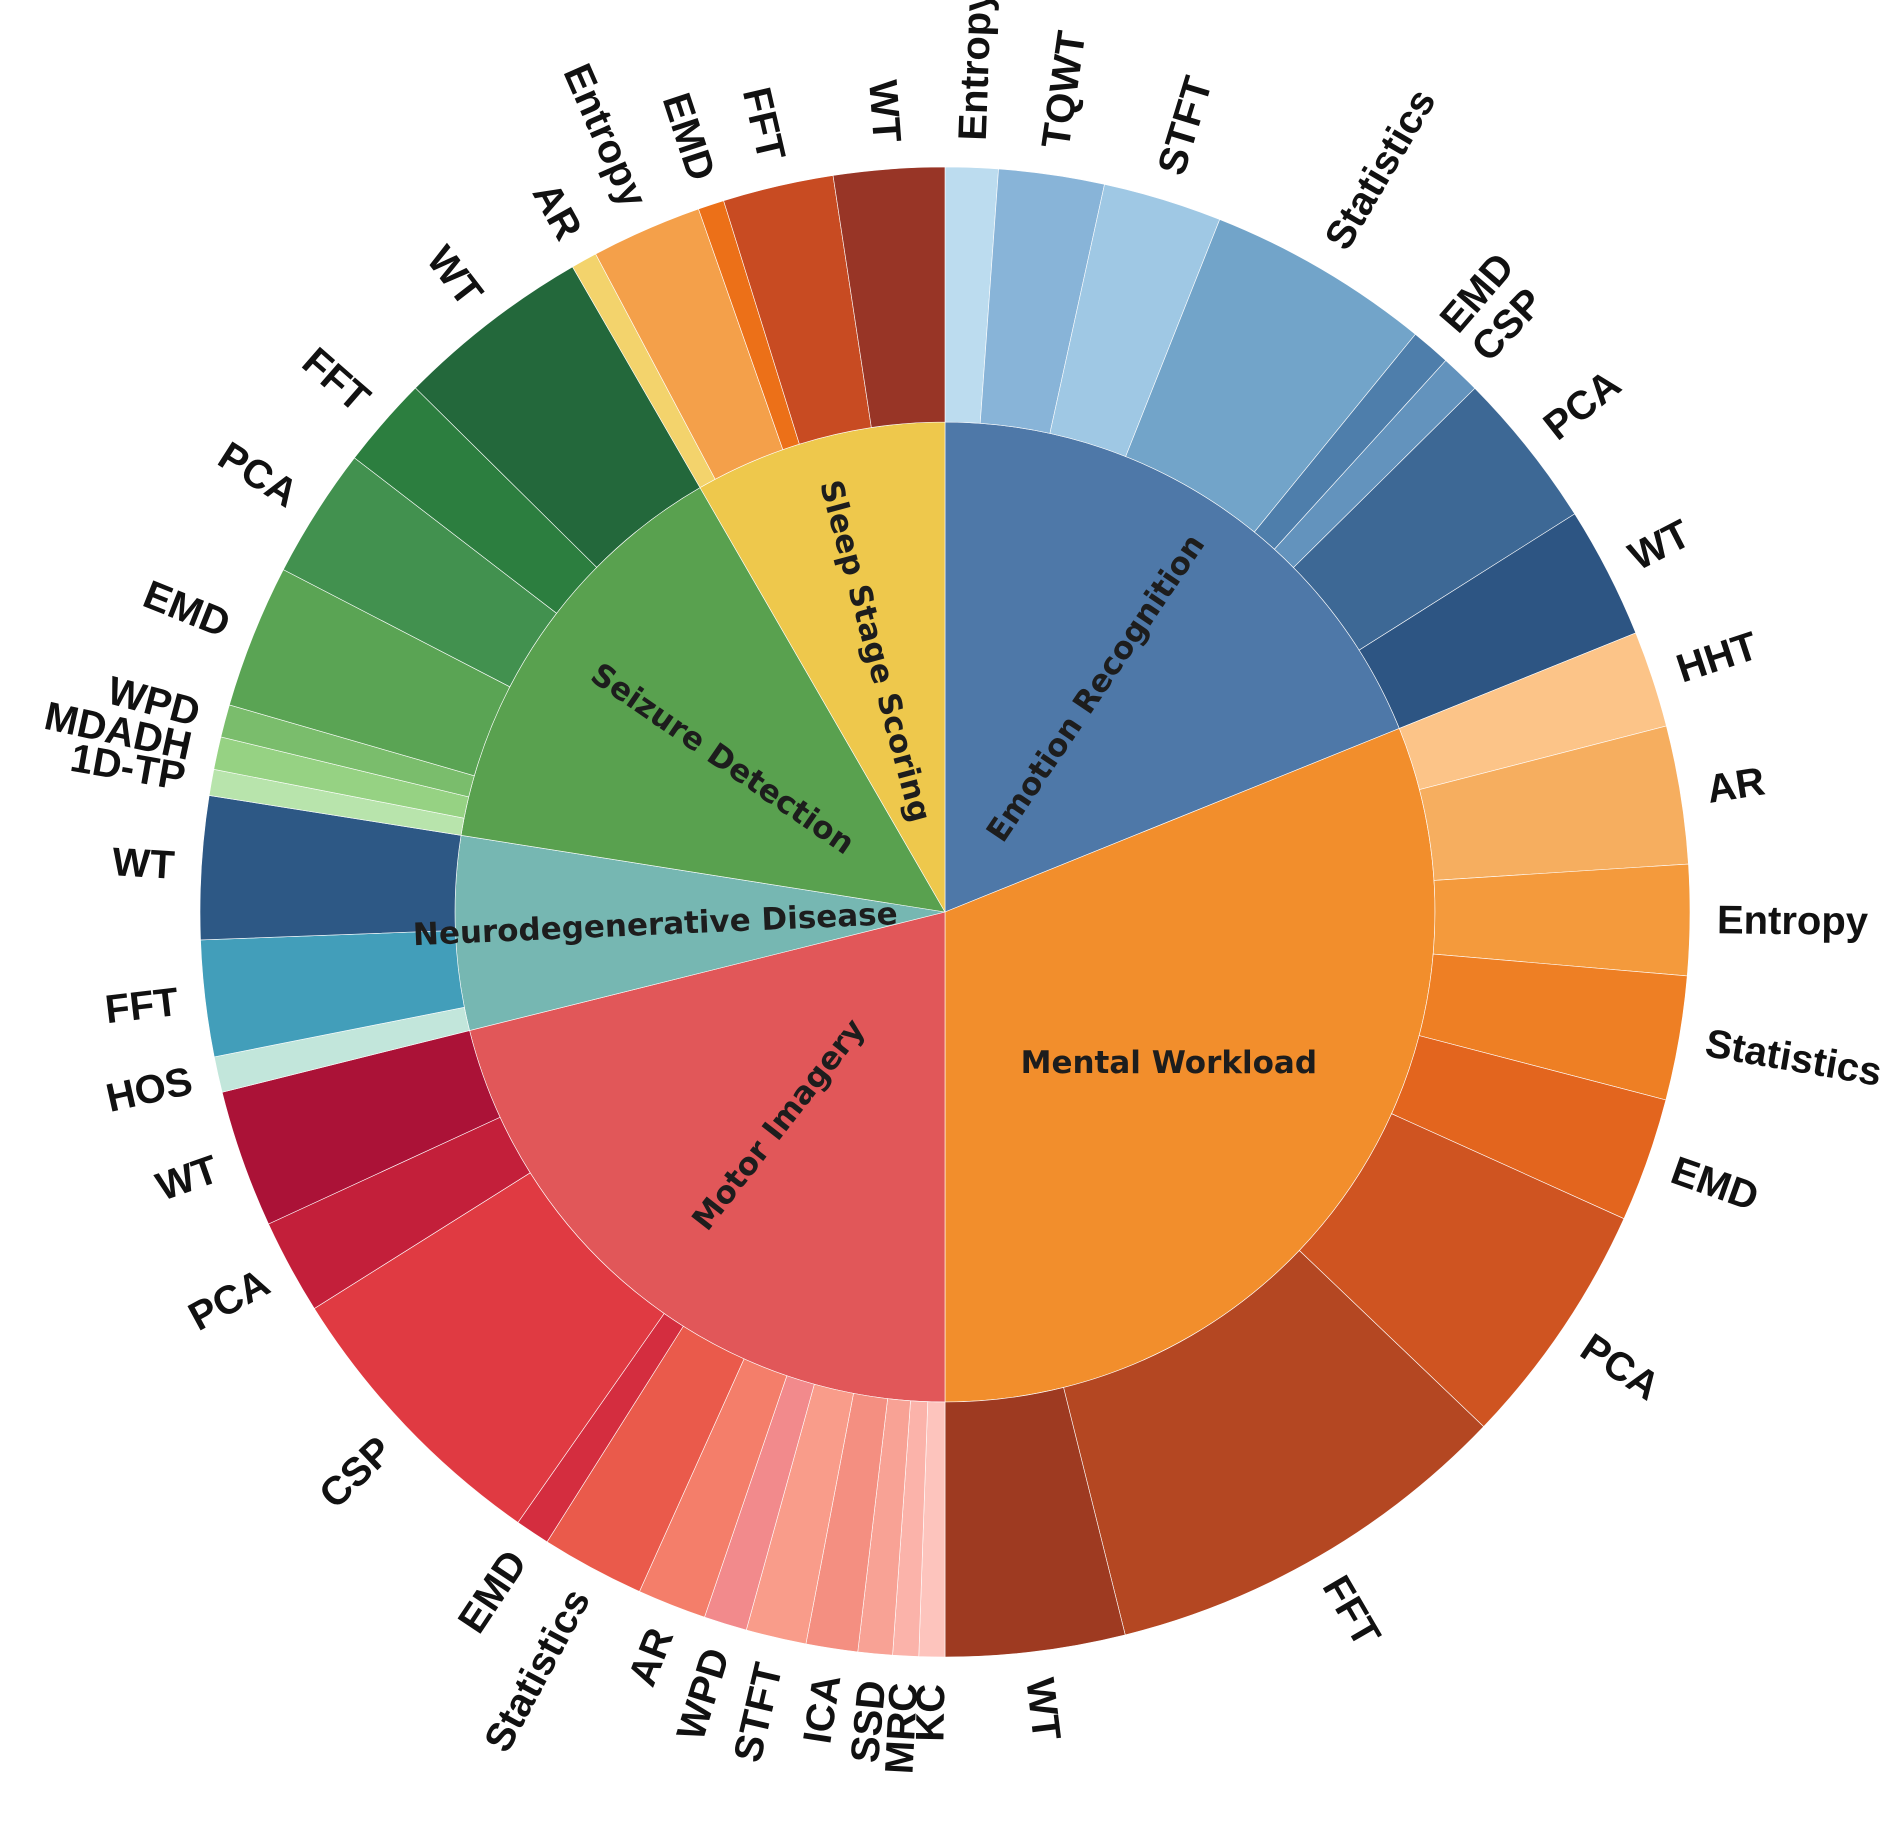  Describe the element at coordinates (1064, 89) in the screenshot. I see `method-label-emotion-recognition-tqwt: TQWT` at that location.